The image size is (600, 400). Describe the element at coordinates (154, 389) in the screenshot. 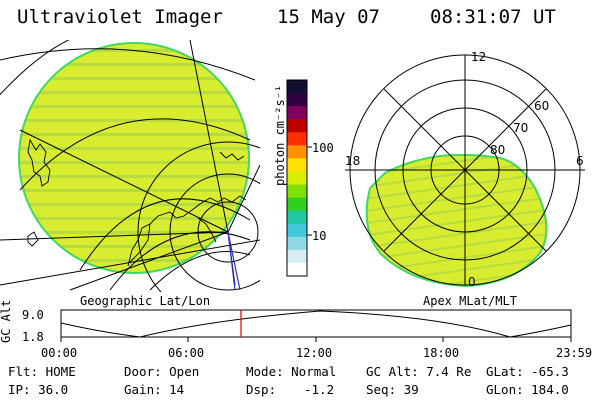

I see `gain-value: Gain: 14` at that location.